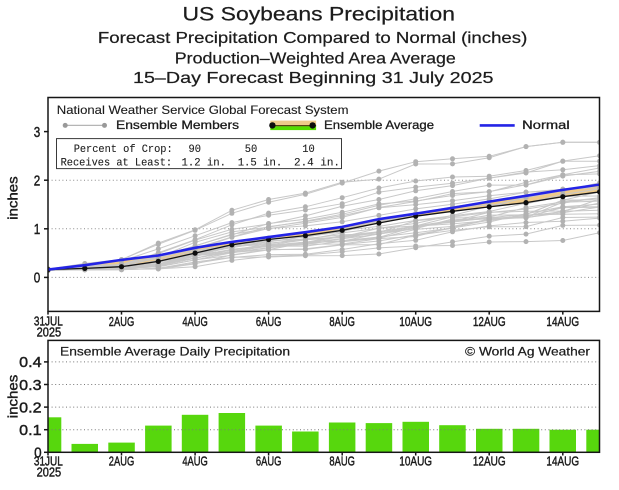  I want to click on svg-text: Ensemble Average, so click(379, 125).